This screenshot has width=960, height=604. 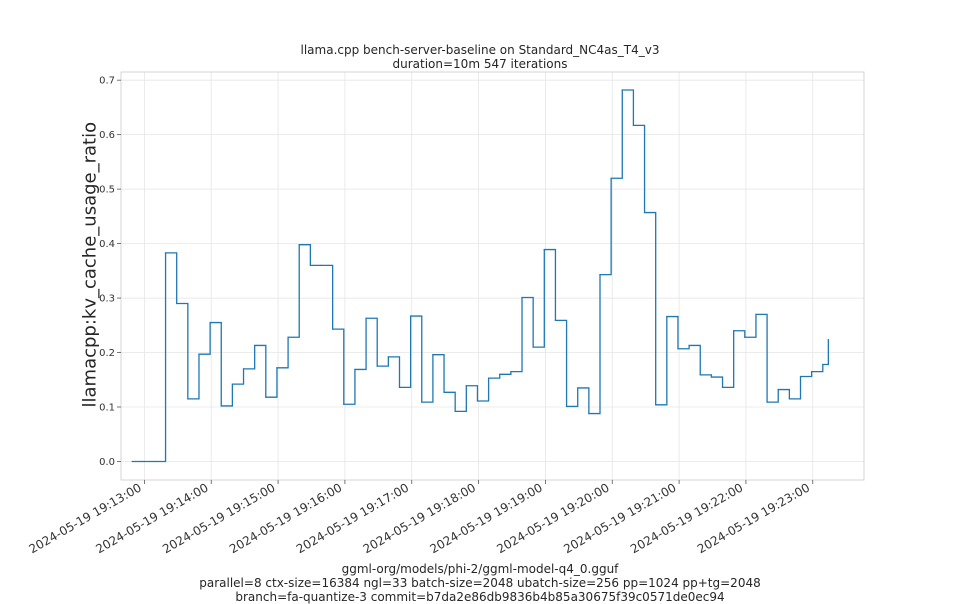 I want to click on y-tick-label: 0.0, so click(x=107, y=462).